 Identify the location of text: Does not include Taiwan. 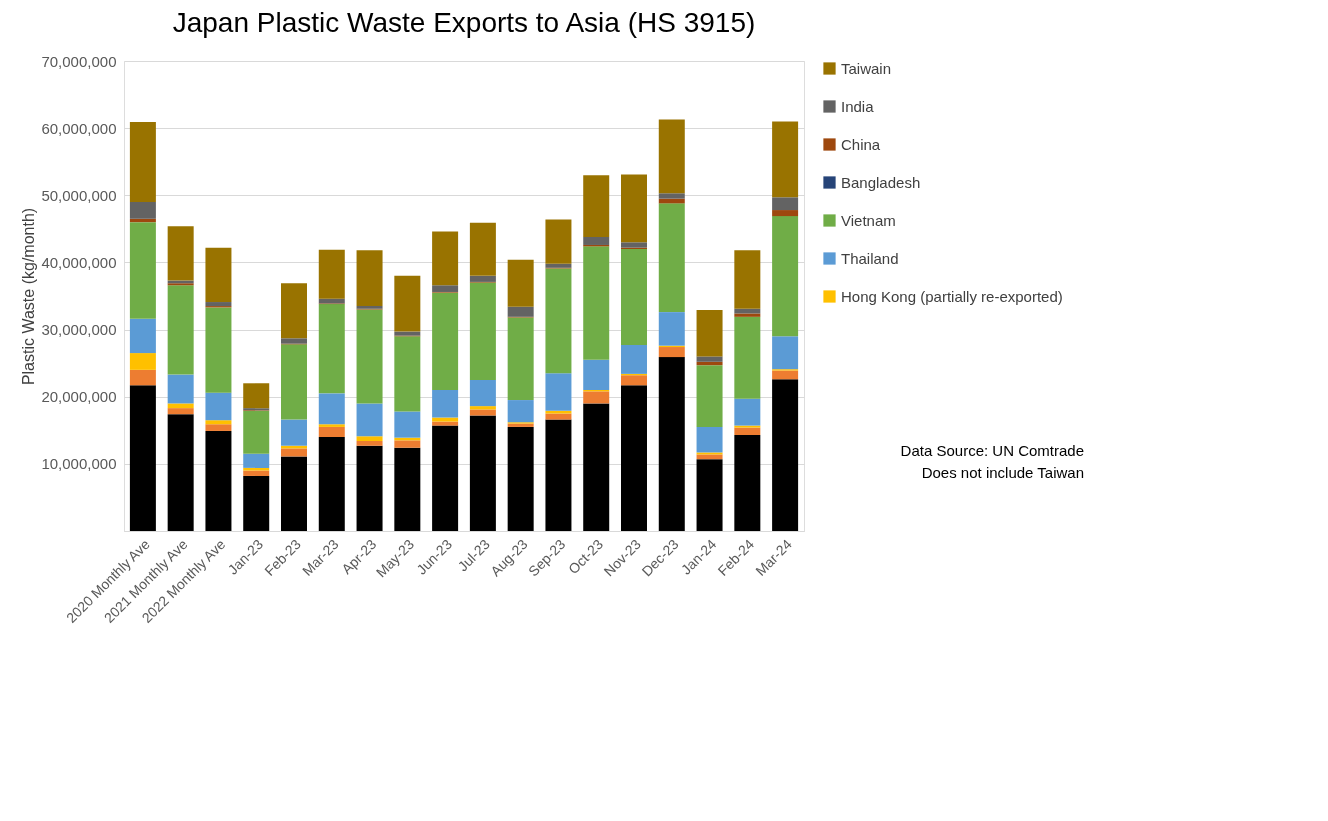
(1002, 472).